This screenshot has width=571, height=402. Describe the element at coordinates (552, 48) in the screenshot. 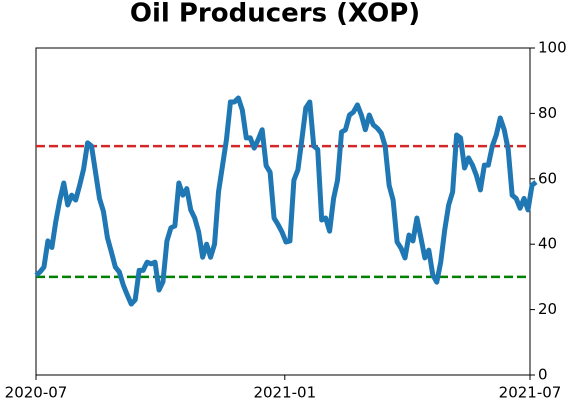

I see `y-tick-label: 100` at that location.